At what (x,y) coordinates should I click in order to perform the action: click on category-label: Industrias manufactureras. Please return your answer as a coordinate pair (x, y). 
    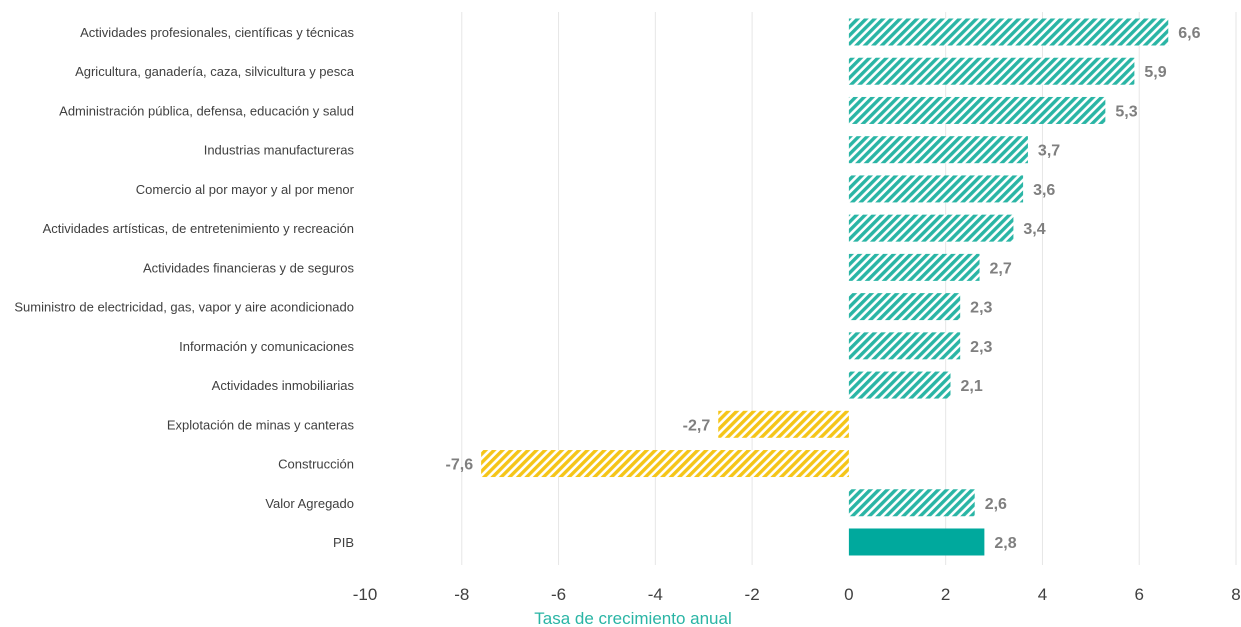
    Looking at the image, I should click on (279, 150).